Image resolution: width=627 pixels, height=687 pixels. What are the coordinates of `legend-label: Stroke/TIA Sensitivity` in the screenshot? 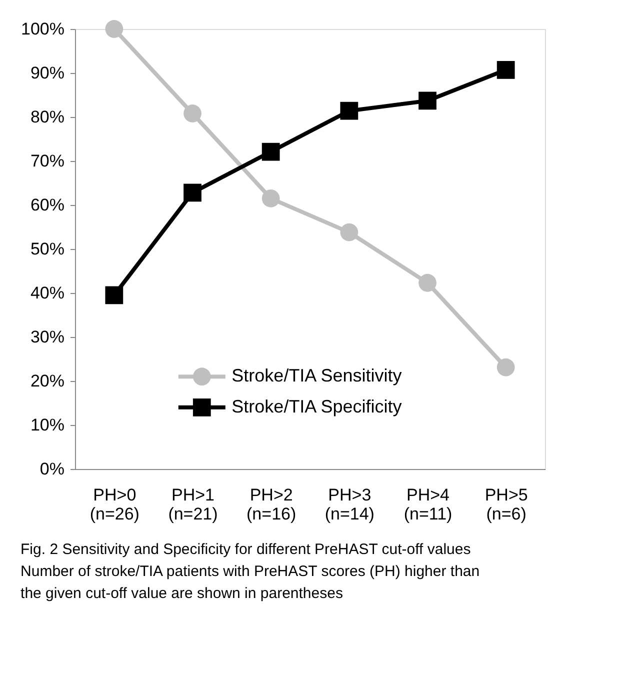 It's located at (317, 376).